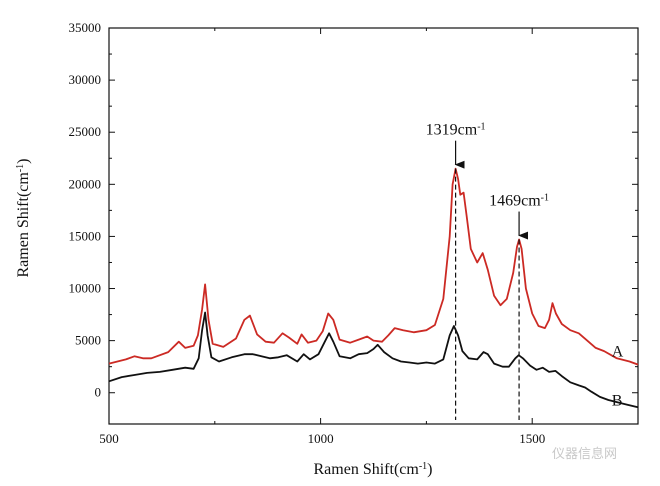 The height and width of the screenshot is (486, 660). Describe the element at coordinates (85, 27) in the screenshot. I see `y-tick-label: 35000` at that location.